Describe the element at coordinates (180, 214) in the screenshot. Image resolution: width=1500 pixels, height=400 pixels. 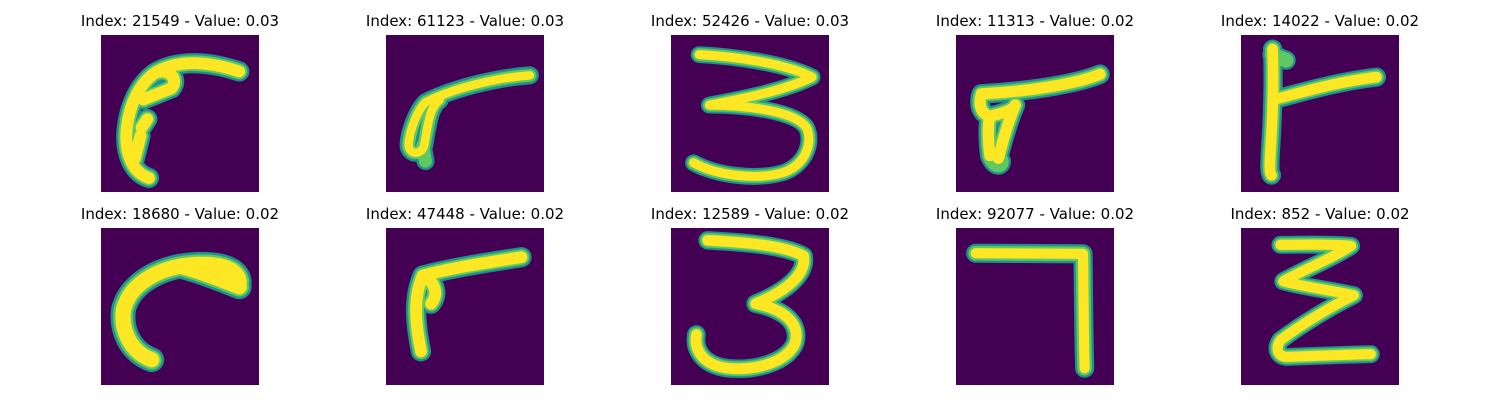
I see `panel-title: Index: 18680 - Value: 0.02` at that location.